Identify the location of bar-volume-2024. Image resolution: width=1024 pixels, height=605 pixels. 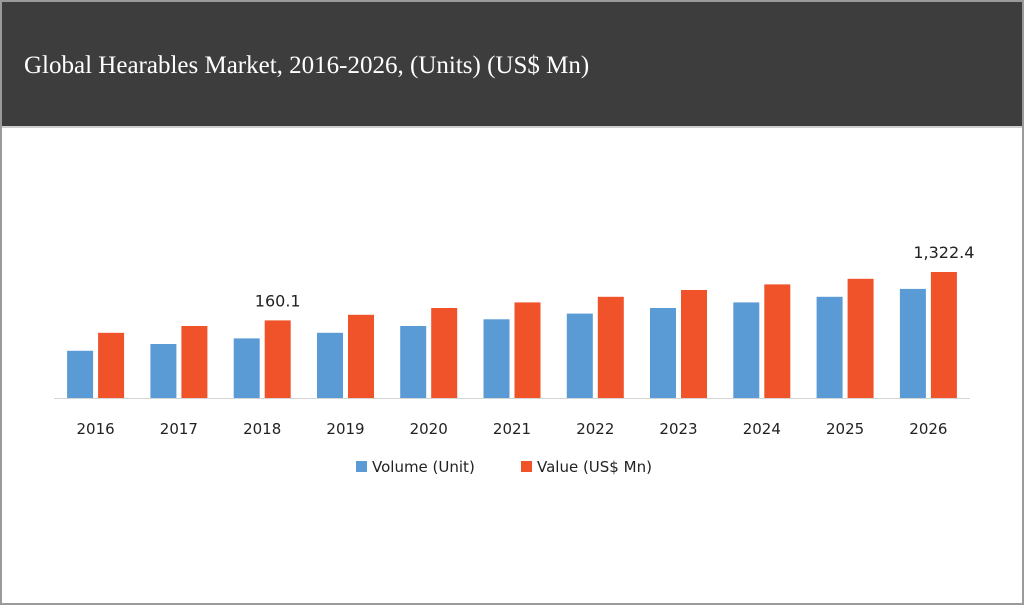
(746, 350).